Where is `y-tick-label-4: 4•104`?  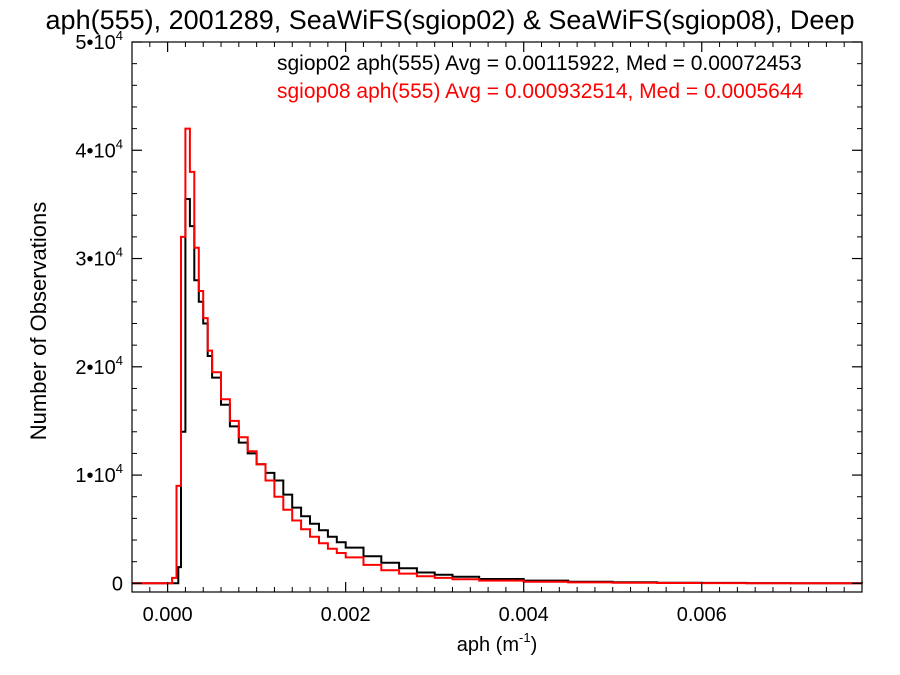
y-tick-label-4: 4•104 is located at coordinates (99, 149).